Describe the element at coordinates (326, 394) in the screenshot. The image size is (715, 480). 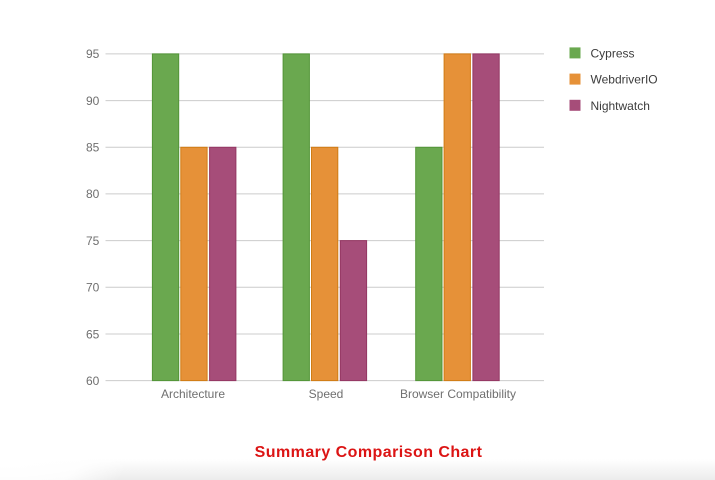
I see `svg-text: Speed` at that location.